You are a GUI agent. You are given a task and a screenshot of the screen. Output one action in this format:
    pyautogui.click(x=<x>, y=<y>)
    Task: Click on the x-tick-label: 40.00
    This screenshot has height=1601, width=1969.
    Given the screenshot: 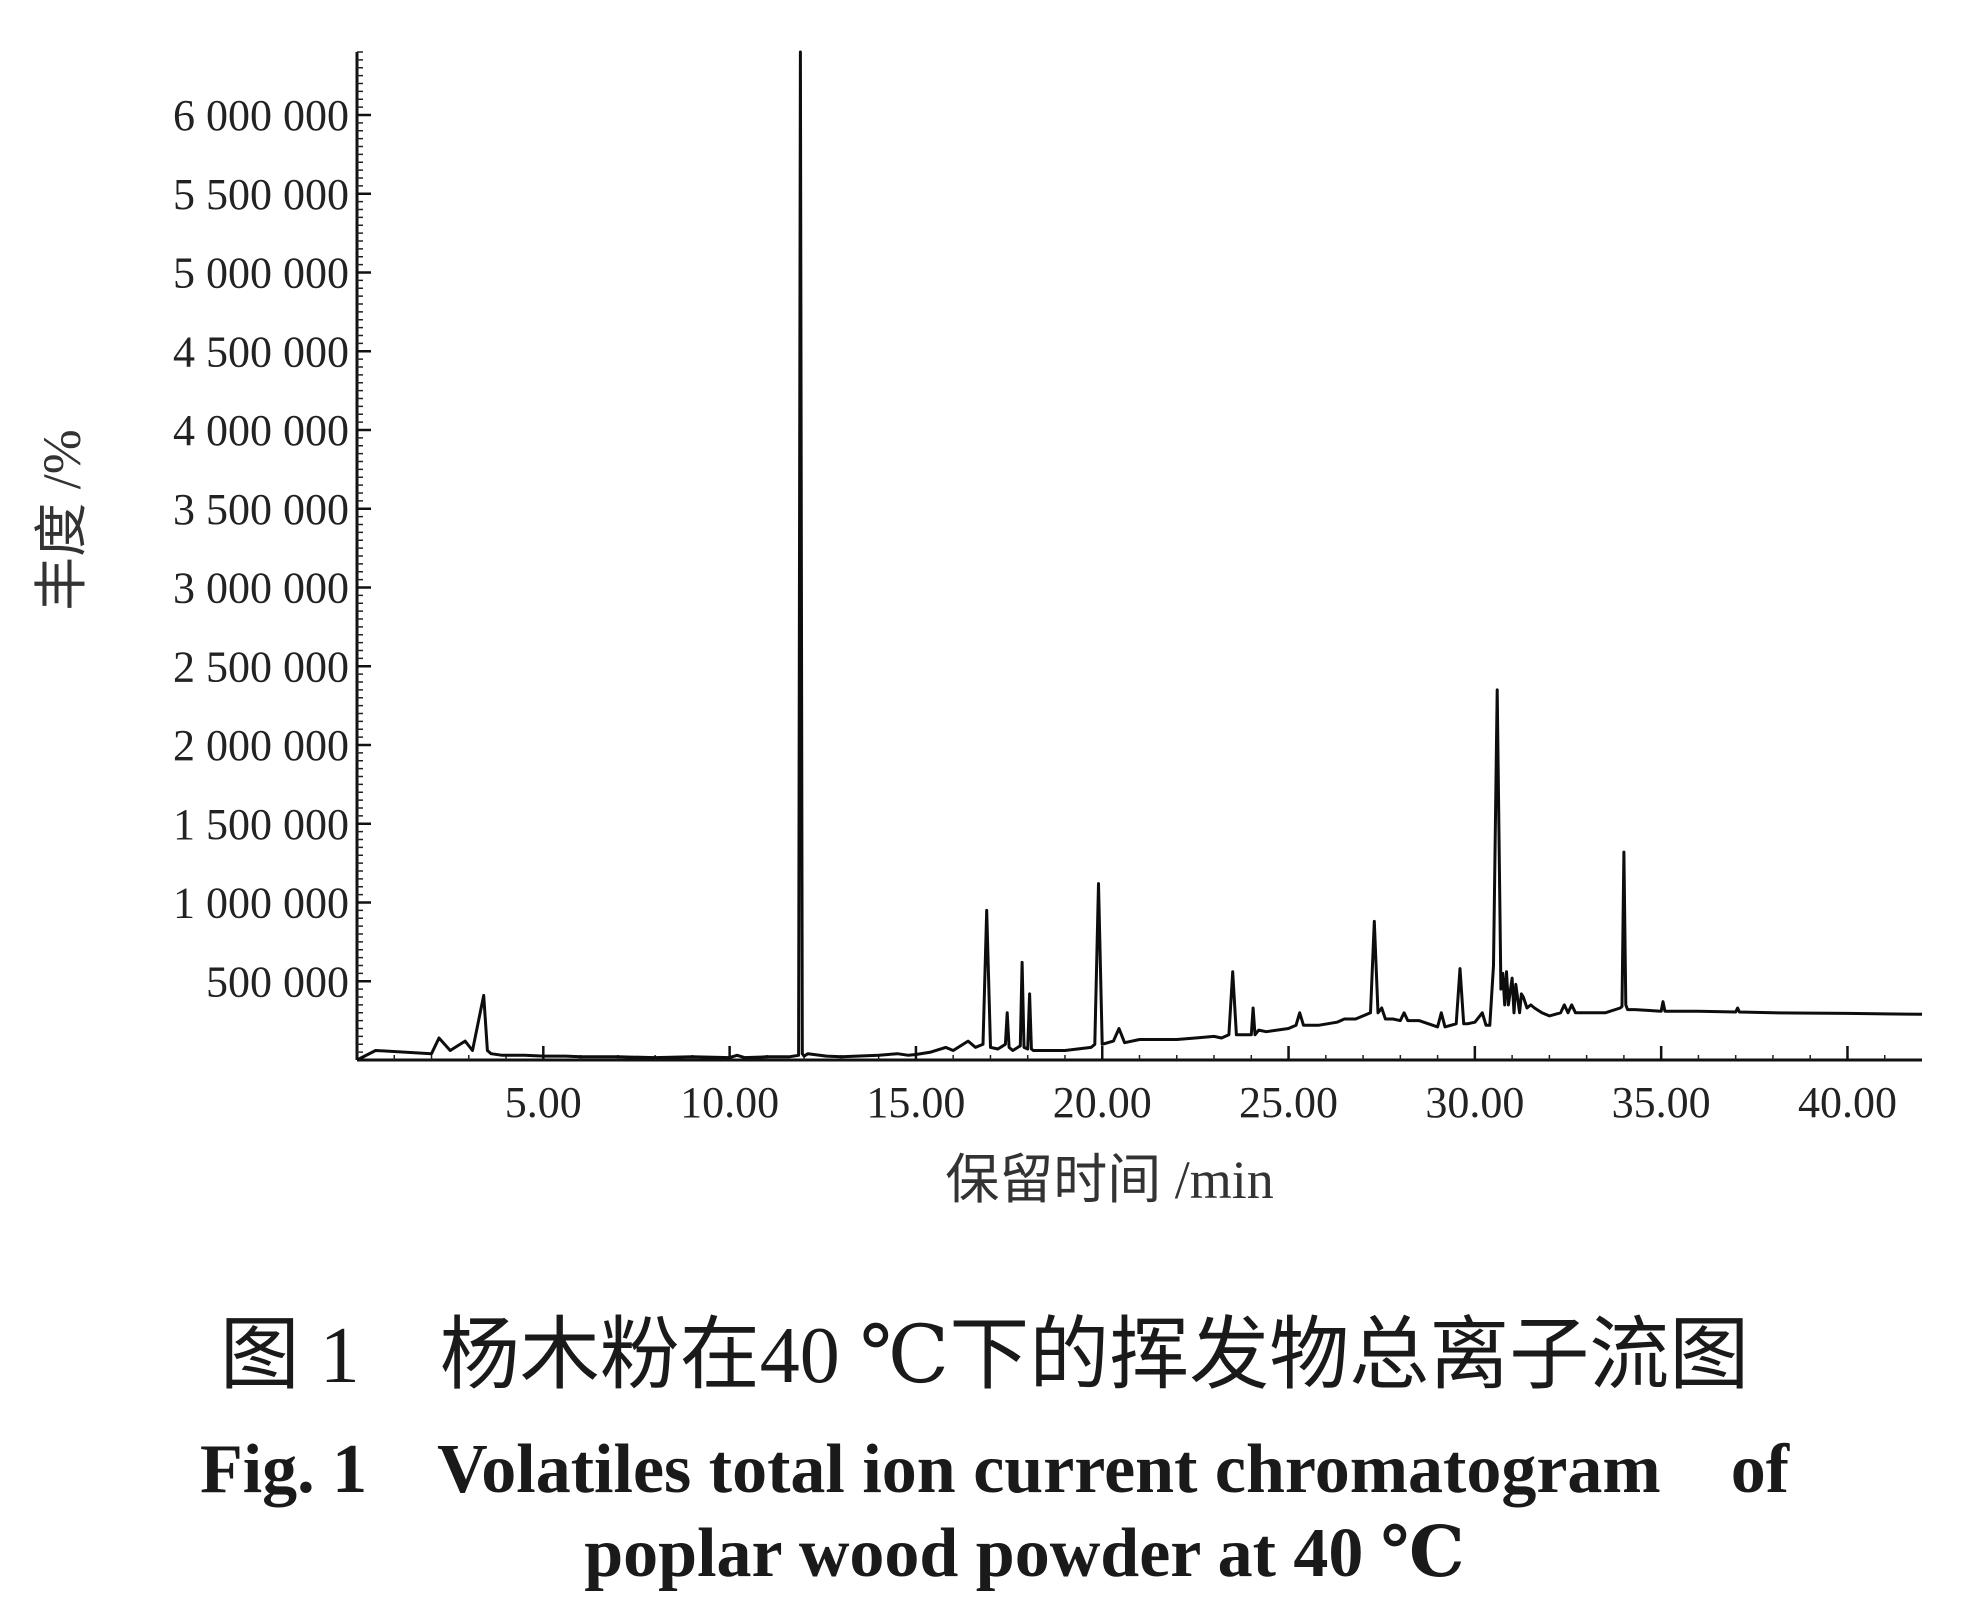 What is the action you would take?
    pyautogui.click(x=1847, y=1102)
    